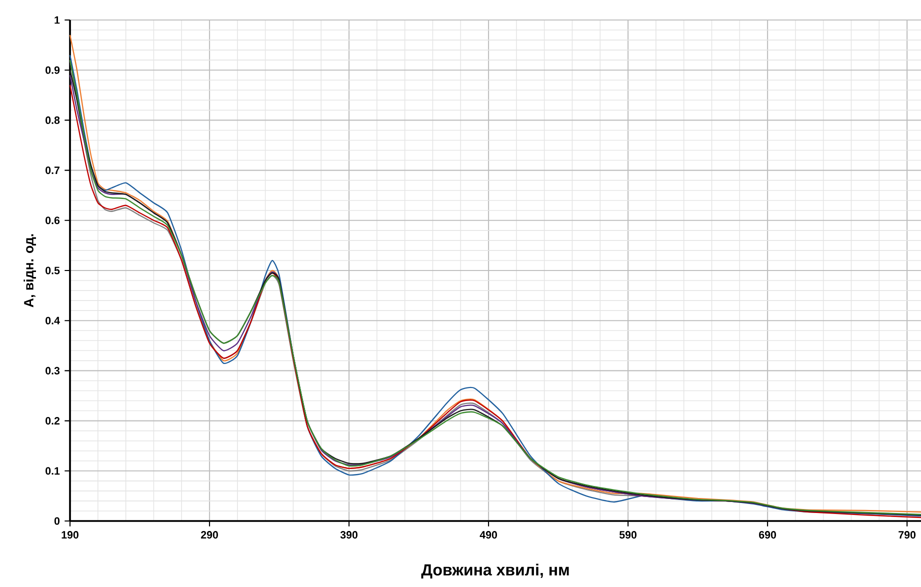  Describe the element at coordinates (53, 320) in the screenshot. I see `y-tick-label: 0.4` at that location.